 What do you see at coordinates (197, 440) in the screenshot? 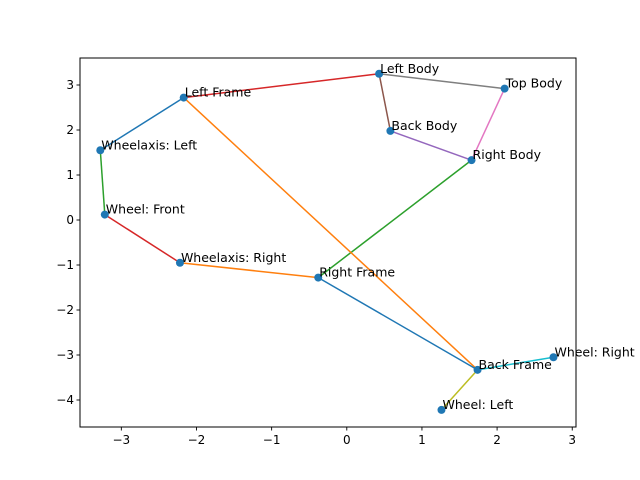
I see `x-tick-label: −2` at bounding box center [197, 440].